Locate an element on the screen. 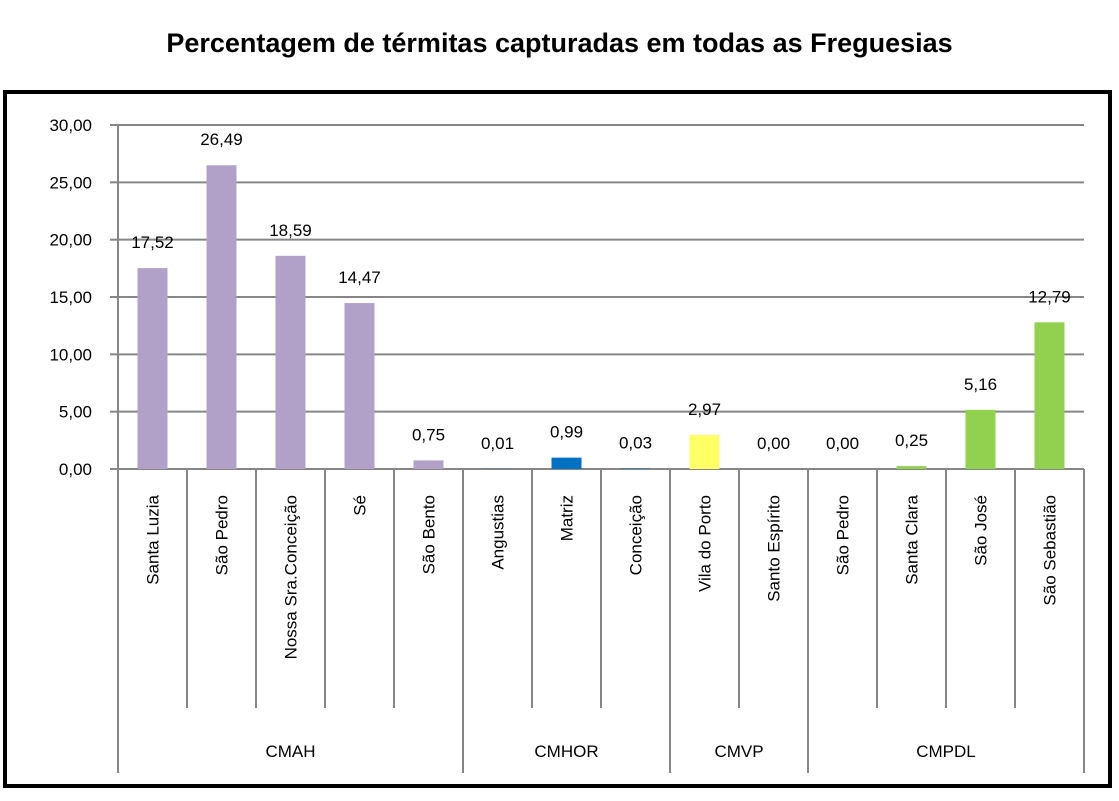  data-label: 26,49 is located at coordinates (221, 139).